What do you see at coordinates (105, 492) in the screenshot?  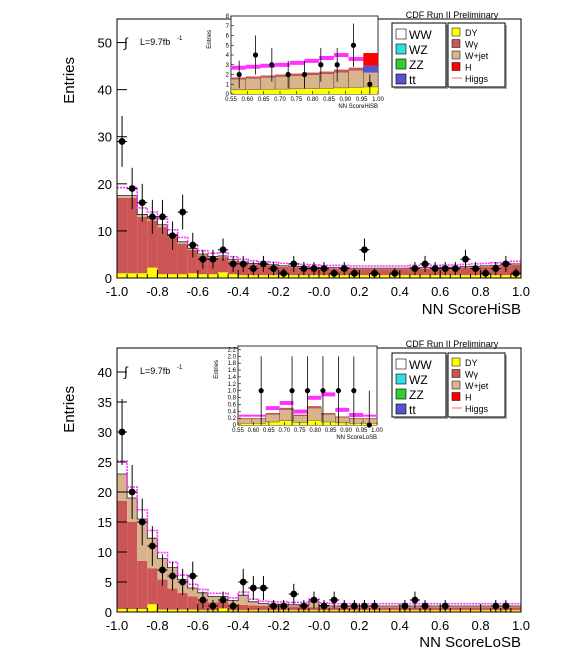 I see `y-tick-label-4: 20` at bounding box center [105, 492].